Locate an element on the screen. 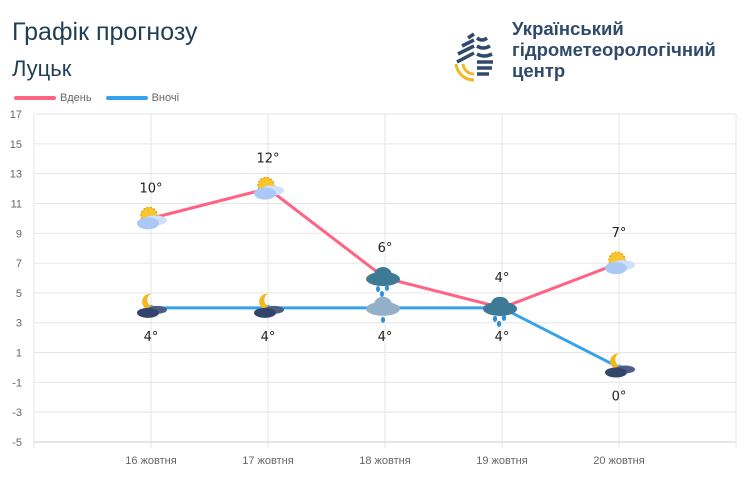 Image resolution: width=750 pixels, height=500 pixels. light-rain-cloud-icon is located at coordinates (383, 309).